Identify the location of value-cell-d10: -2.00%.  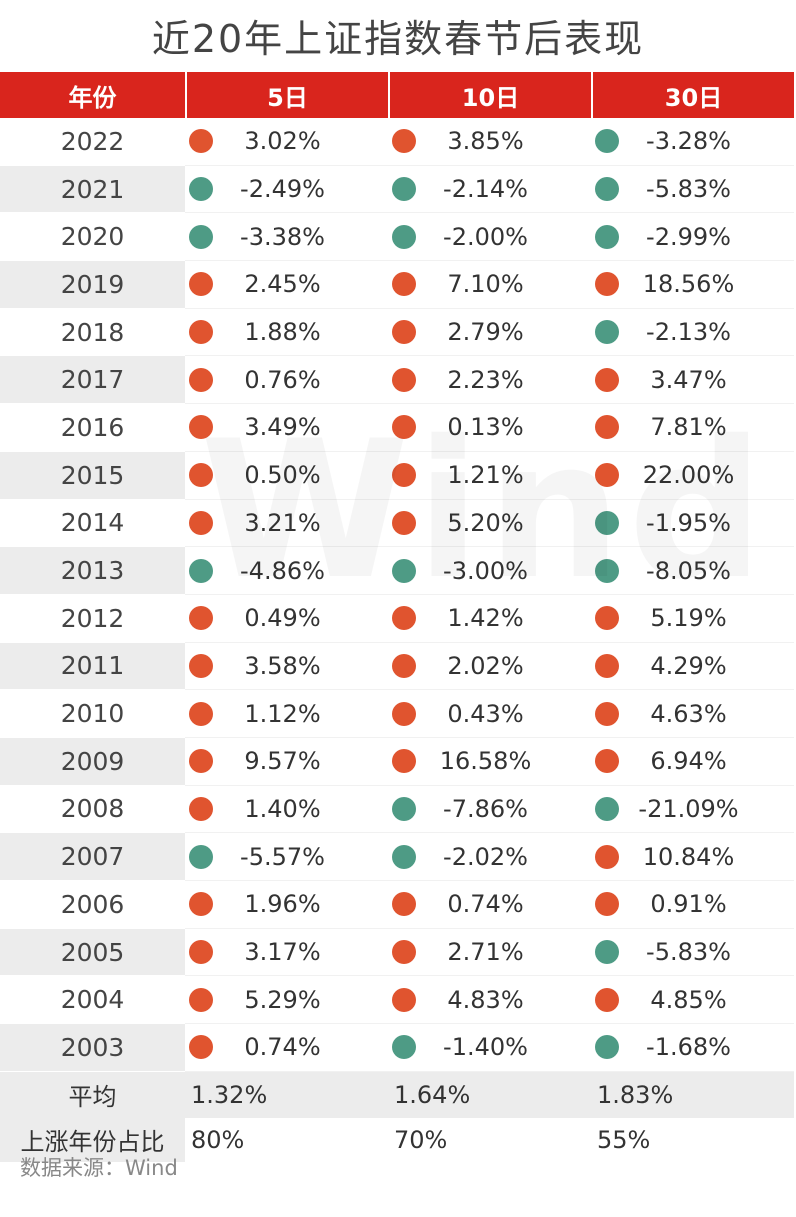
(489, 237).